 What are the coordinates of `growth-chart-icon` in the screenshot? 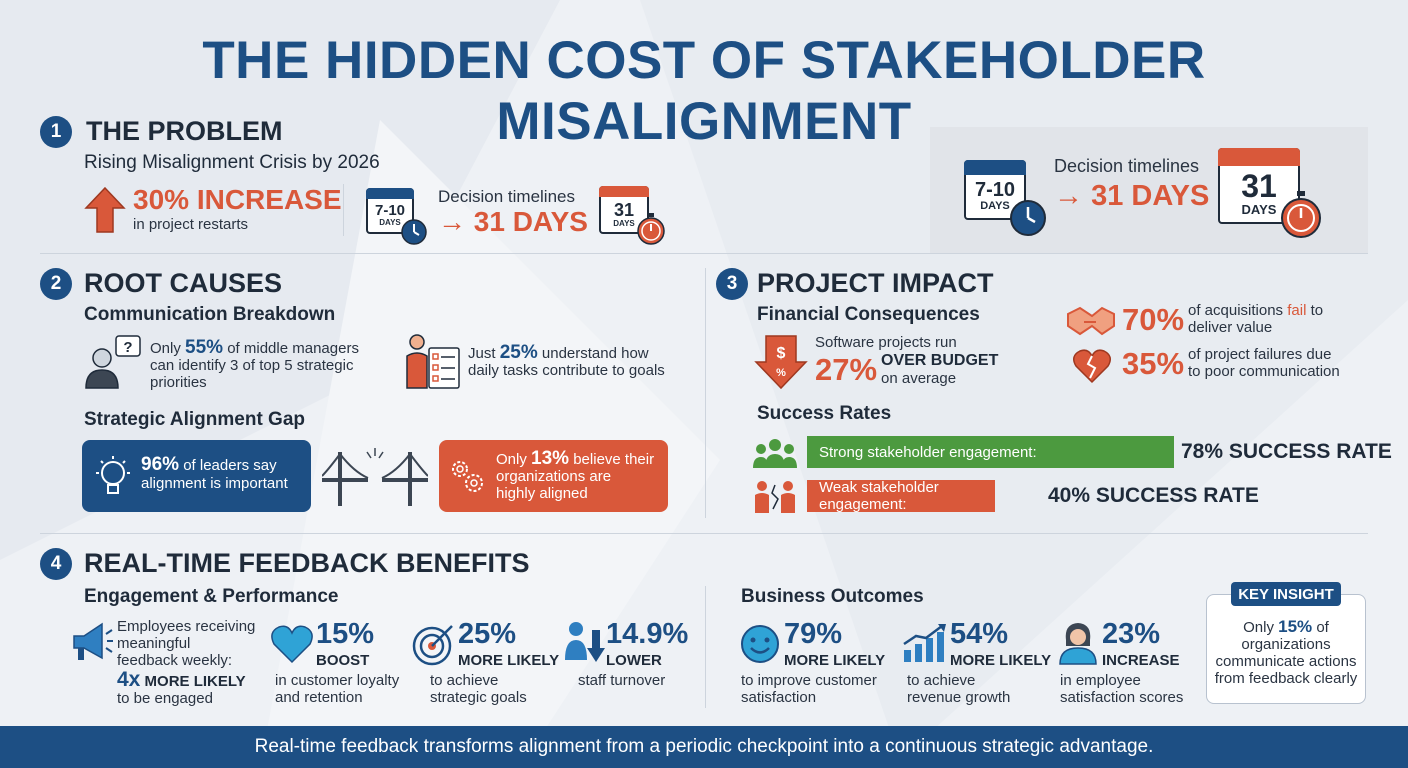 It's located at (924, 643).